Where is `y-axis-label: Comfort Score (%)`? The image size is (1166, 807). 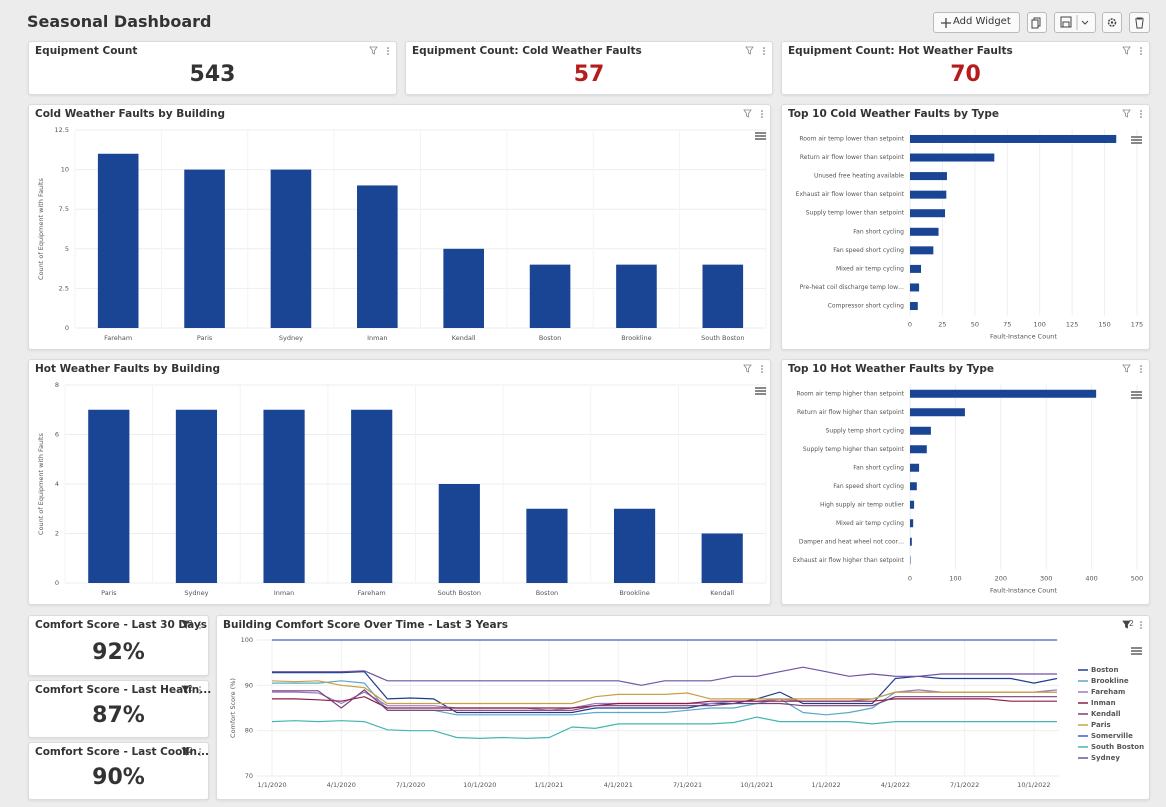 y-axis-label: Comfort Score (%) is located at coordinates (233, 708).